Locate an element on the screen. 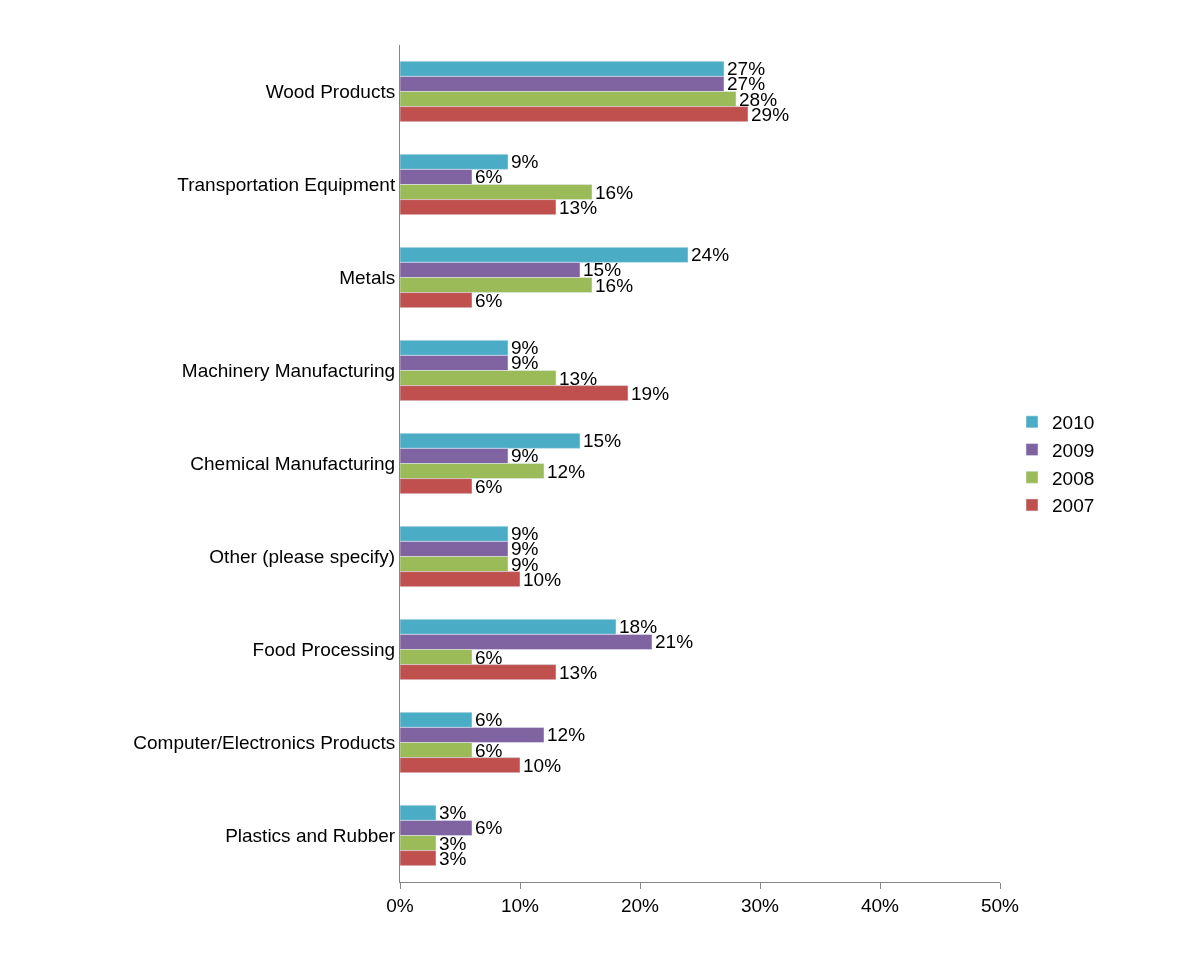  legend-label: 2010 is located at coordinates (1073, 423).